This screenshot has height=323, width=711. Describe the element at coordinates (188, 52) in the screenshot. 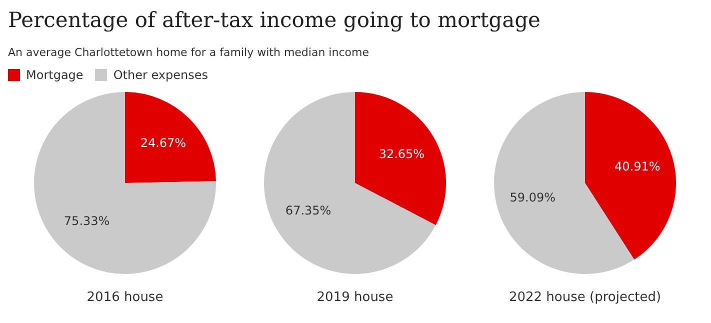

I see `chart-subtitle: An average Charlottetown home for a family with median income` at that location.